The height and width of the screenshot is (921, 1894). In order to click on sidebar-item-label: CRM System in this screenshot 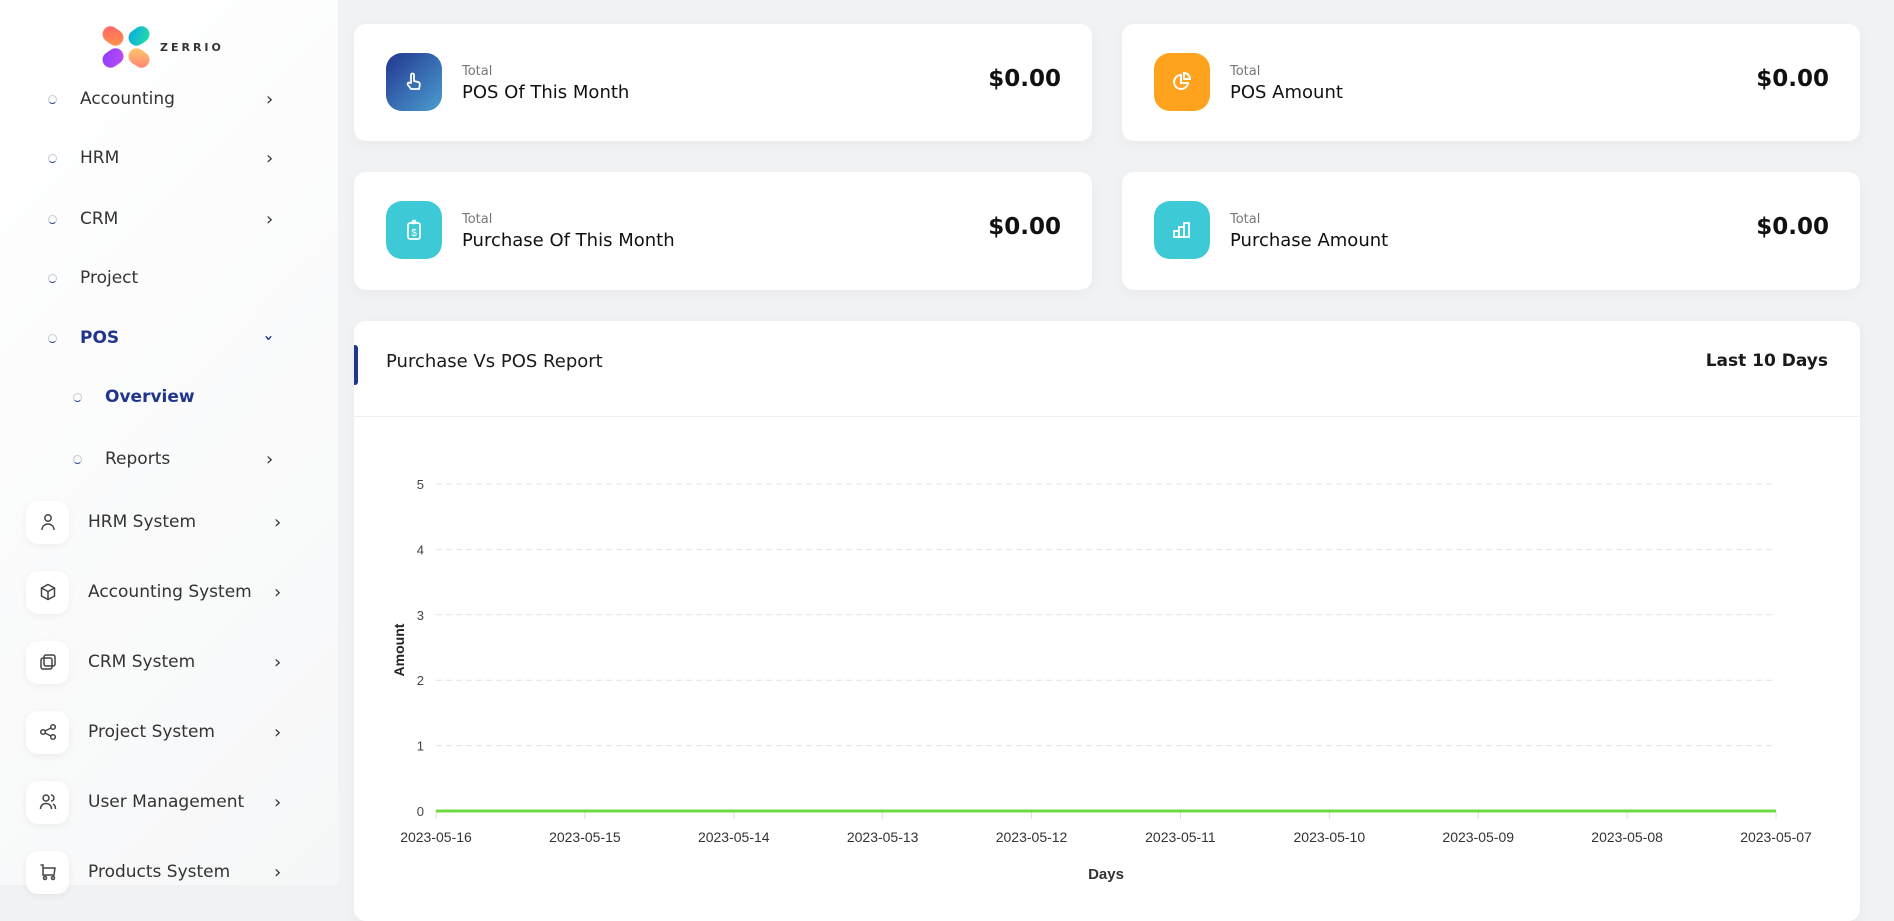, I will do `click(142, 662)`.